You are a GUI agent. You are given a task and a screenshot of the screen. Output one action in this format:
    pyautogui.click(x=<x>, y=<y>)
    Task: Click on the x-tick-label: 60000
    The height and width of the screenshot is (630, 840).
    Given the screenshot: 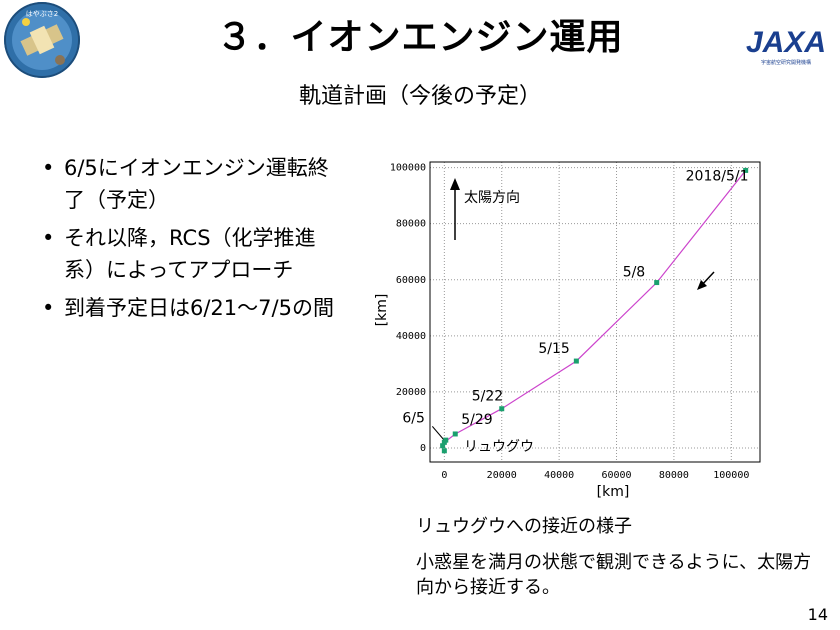 What is the action you would take?
    pyautogui.click(x=616, y=475)
    